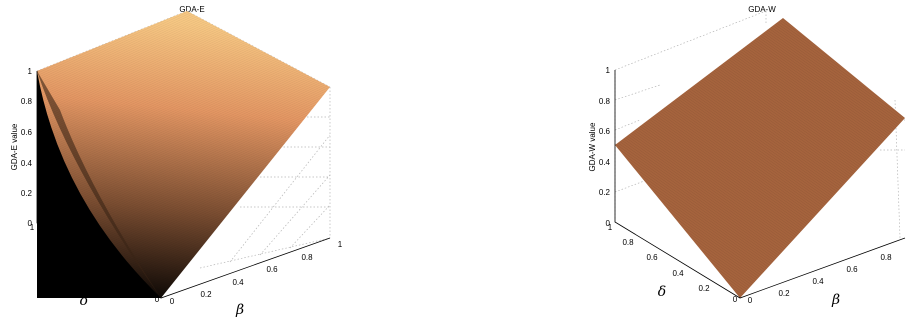 This screenshot has height=320, width=907. Describe the element at coordinates (762, 9) in the screenshot. I see `chart-title: GDA-W` at that location.